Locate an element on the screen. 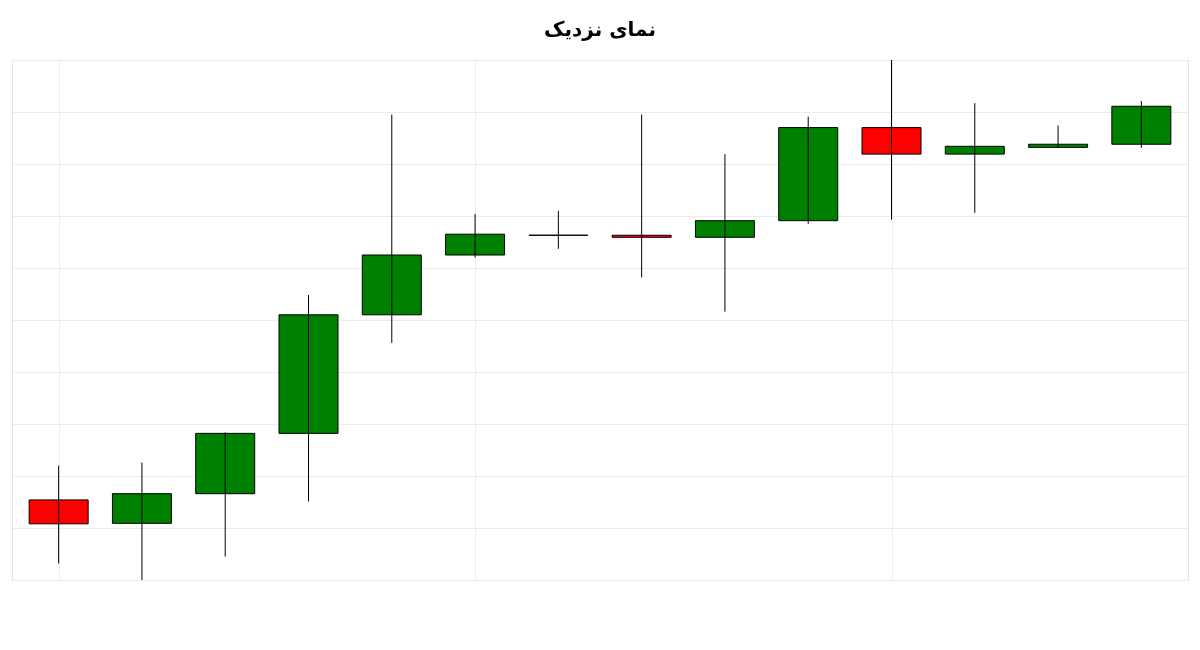 The image size is (1200, 650). chart-title: نمای نزدیک is located at coordinates (600, 28).